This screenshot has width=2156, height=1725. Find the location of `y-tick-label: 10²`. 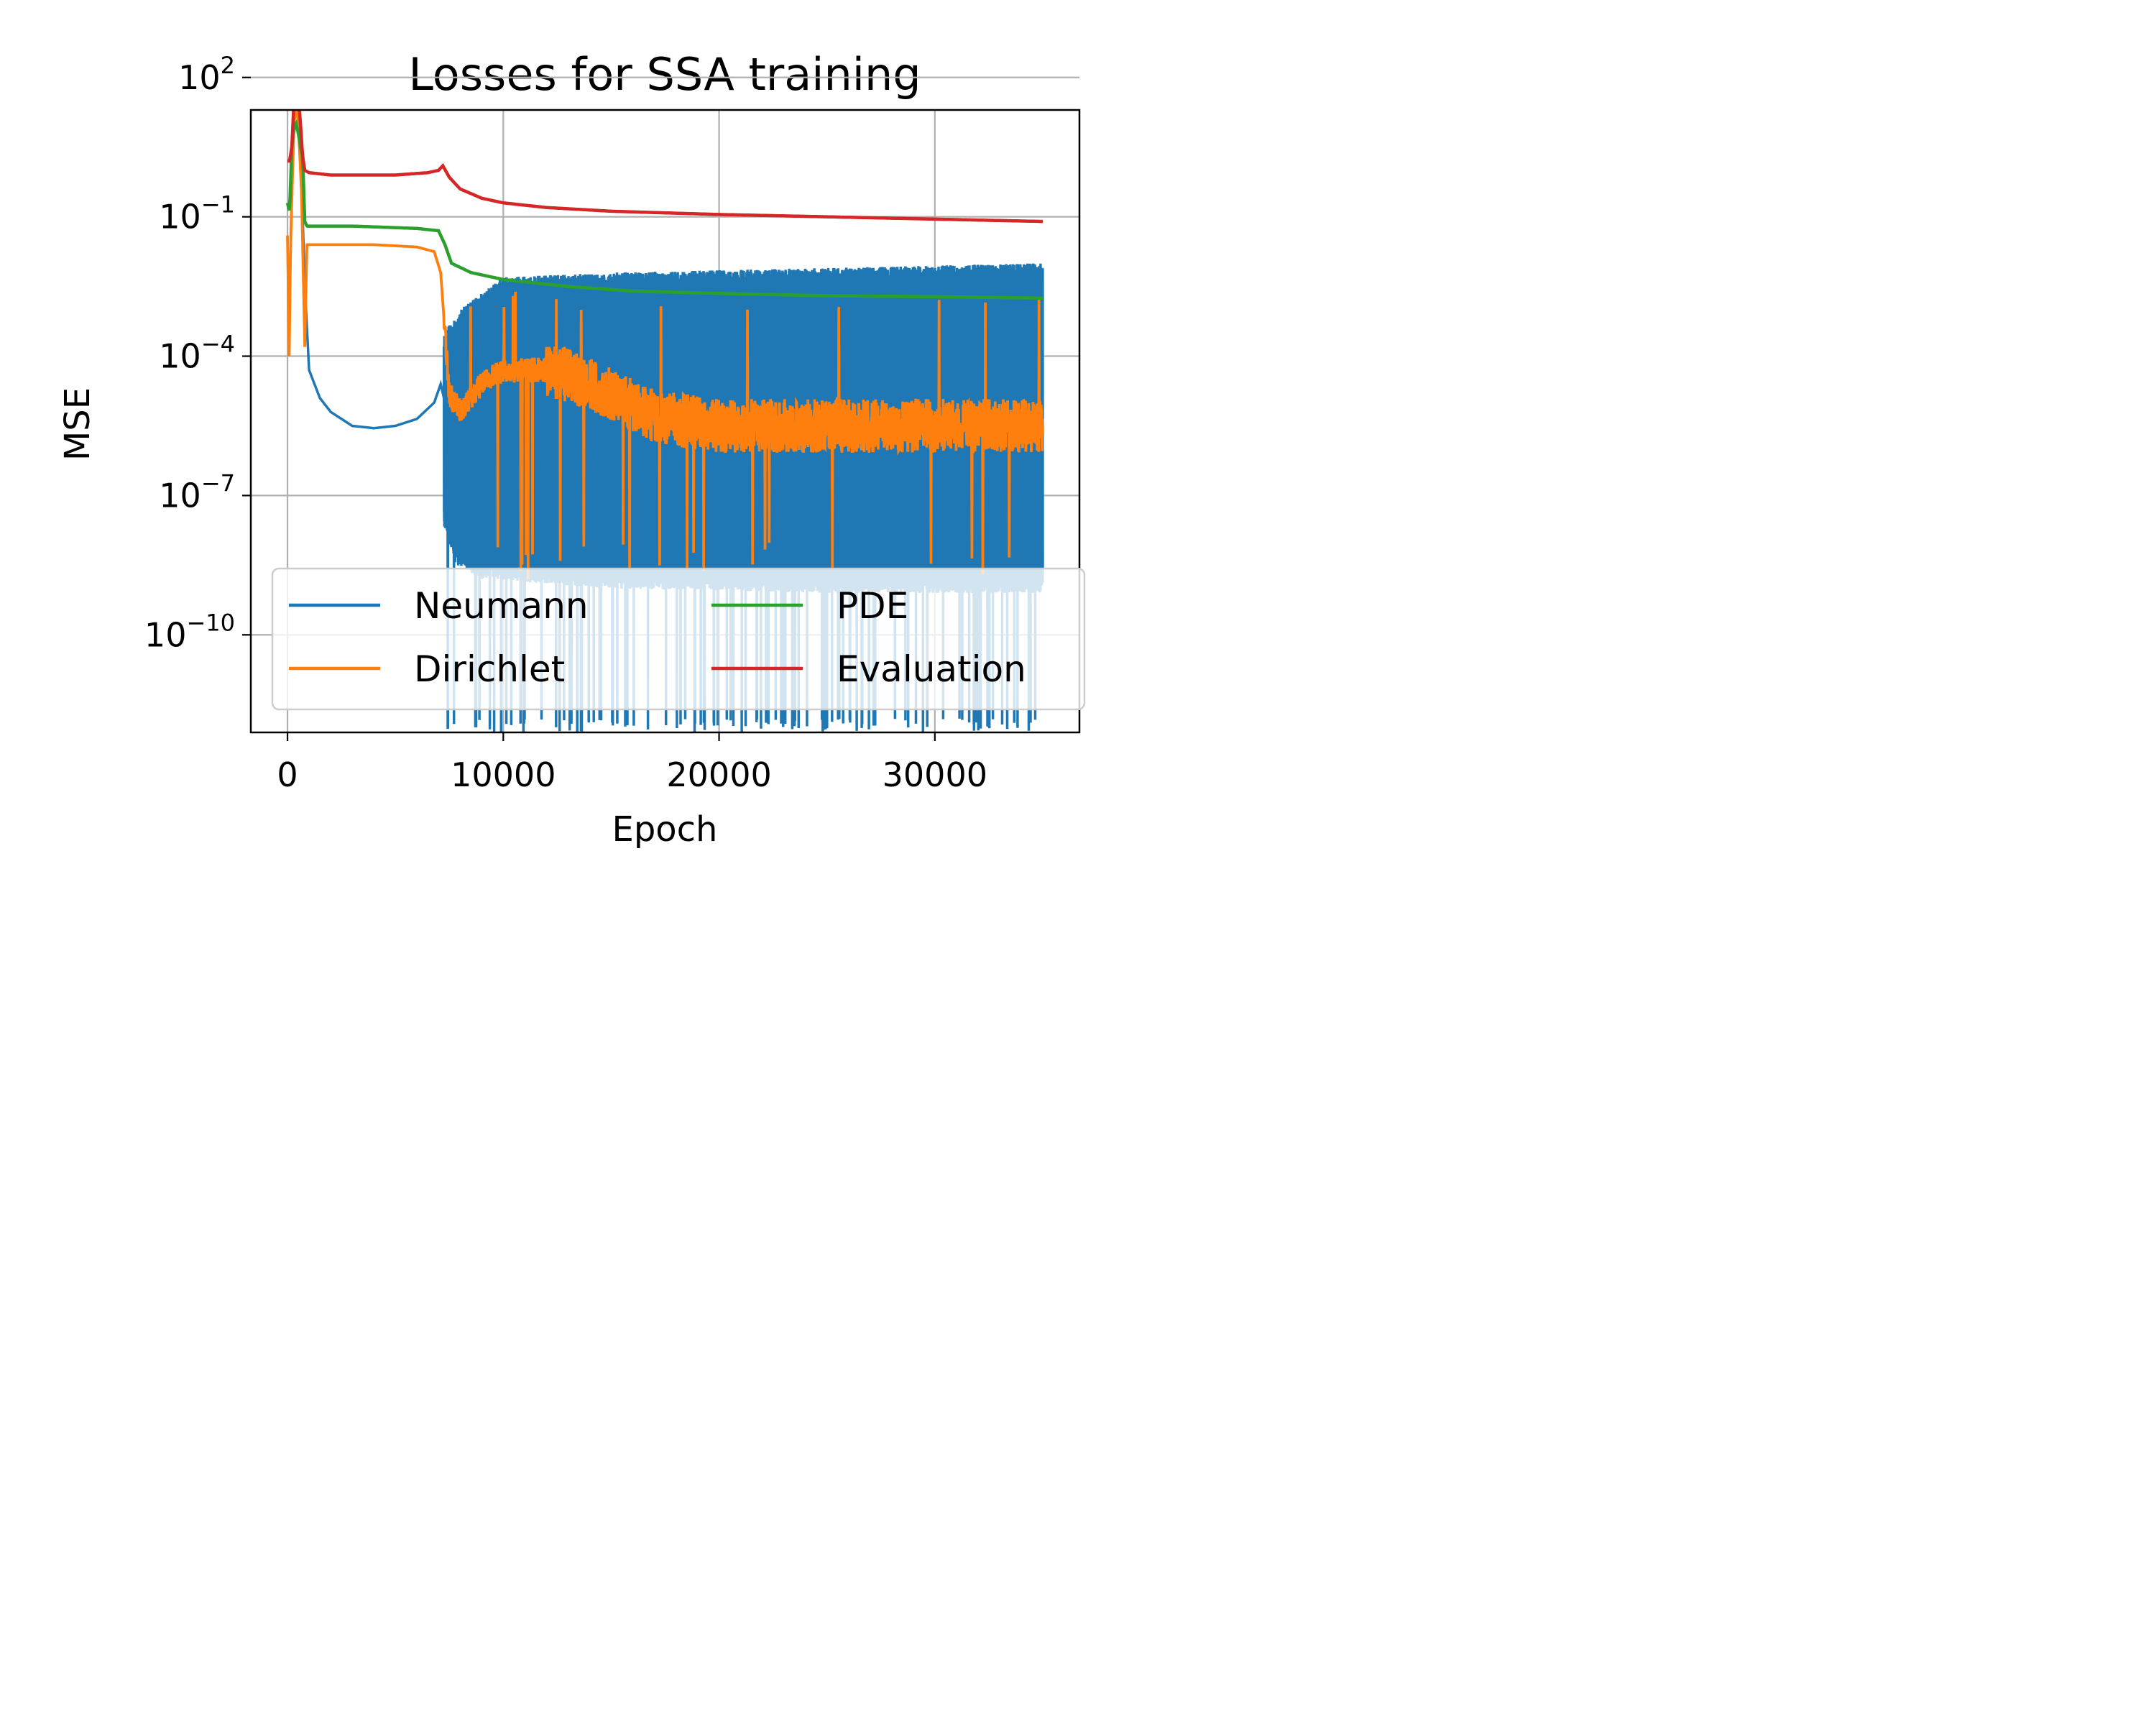

y-tick-label: 10² is located at coordinates (206, 74).